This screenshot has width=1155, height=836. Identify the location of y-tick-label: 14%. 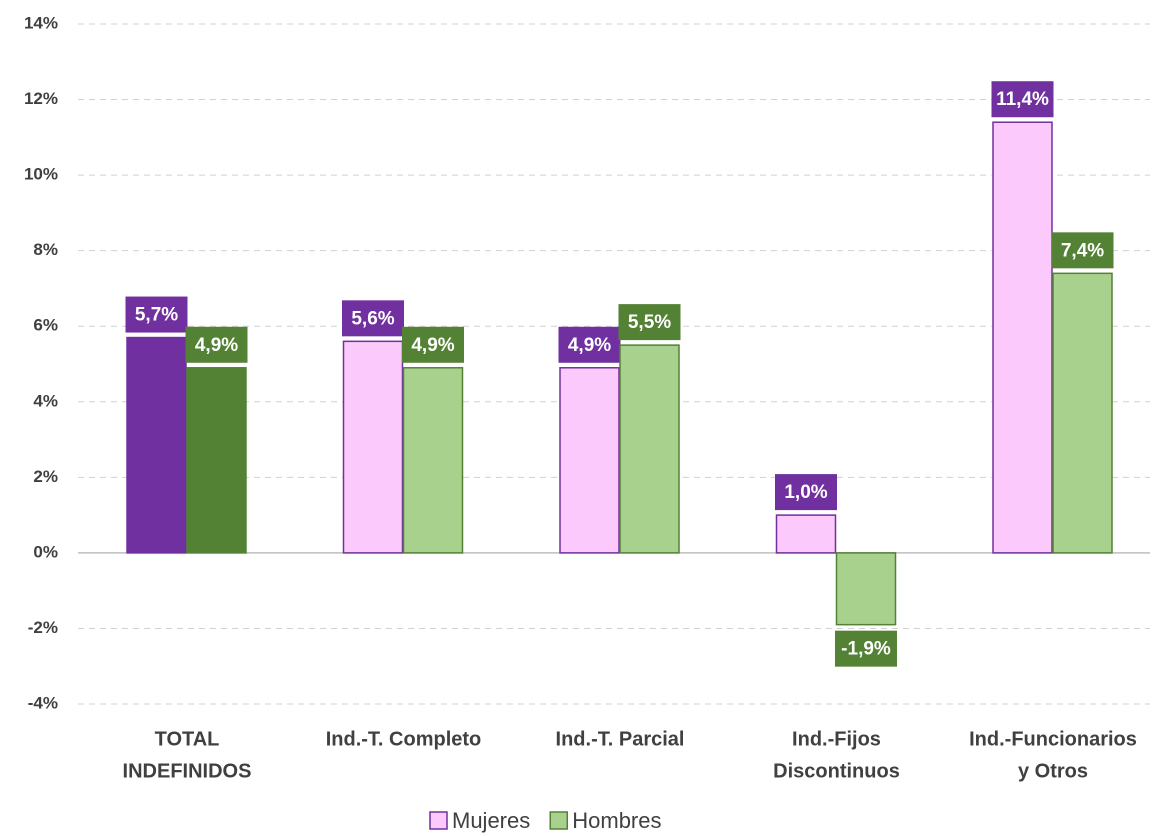
(41, 22).